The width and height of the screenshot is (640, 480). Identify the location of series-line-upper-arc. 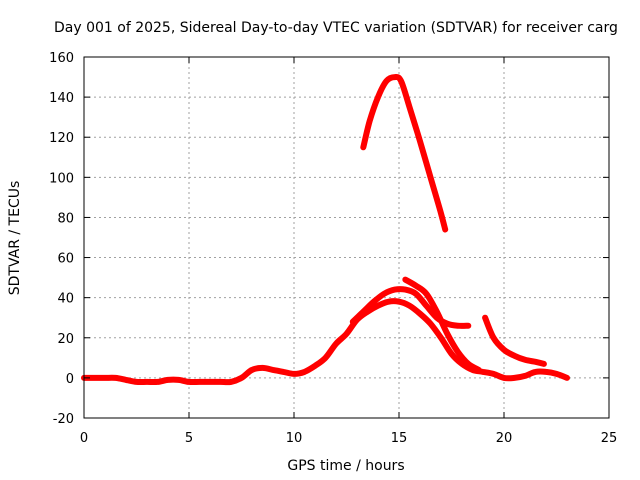
(404, 153).